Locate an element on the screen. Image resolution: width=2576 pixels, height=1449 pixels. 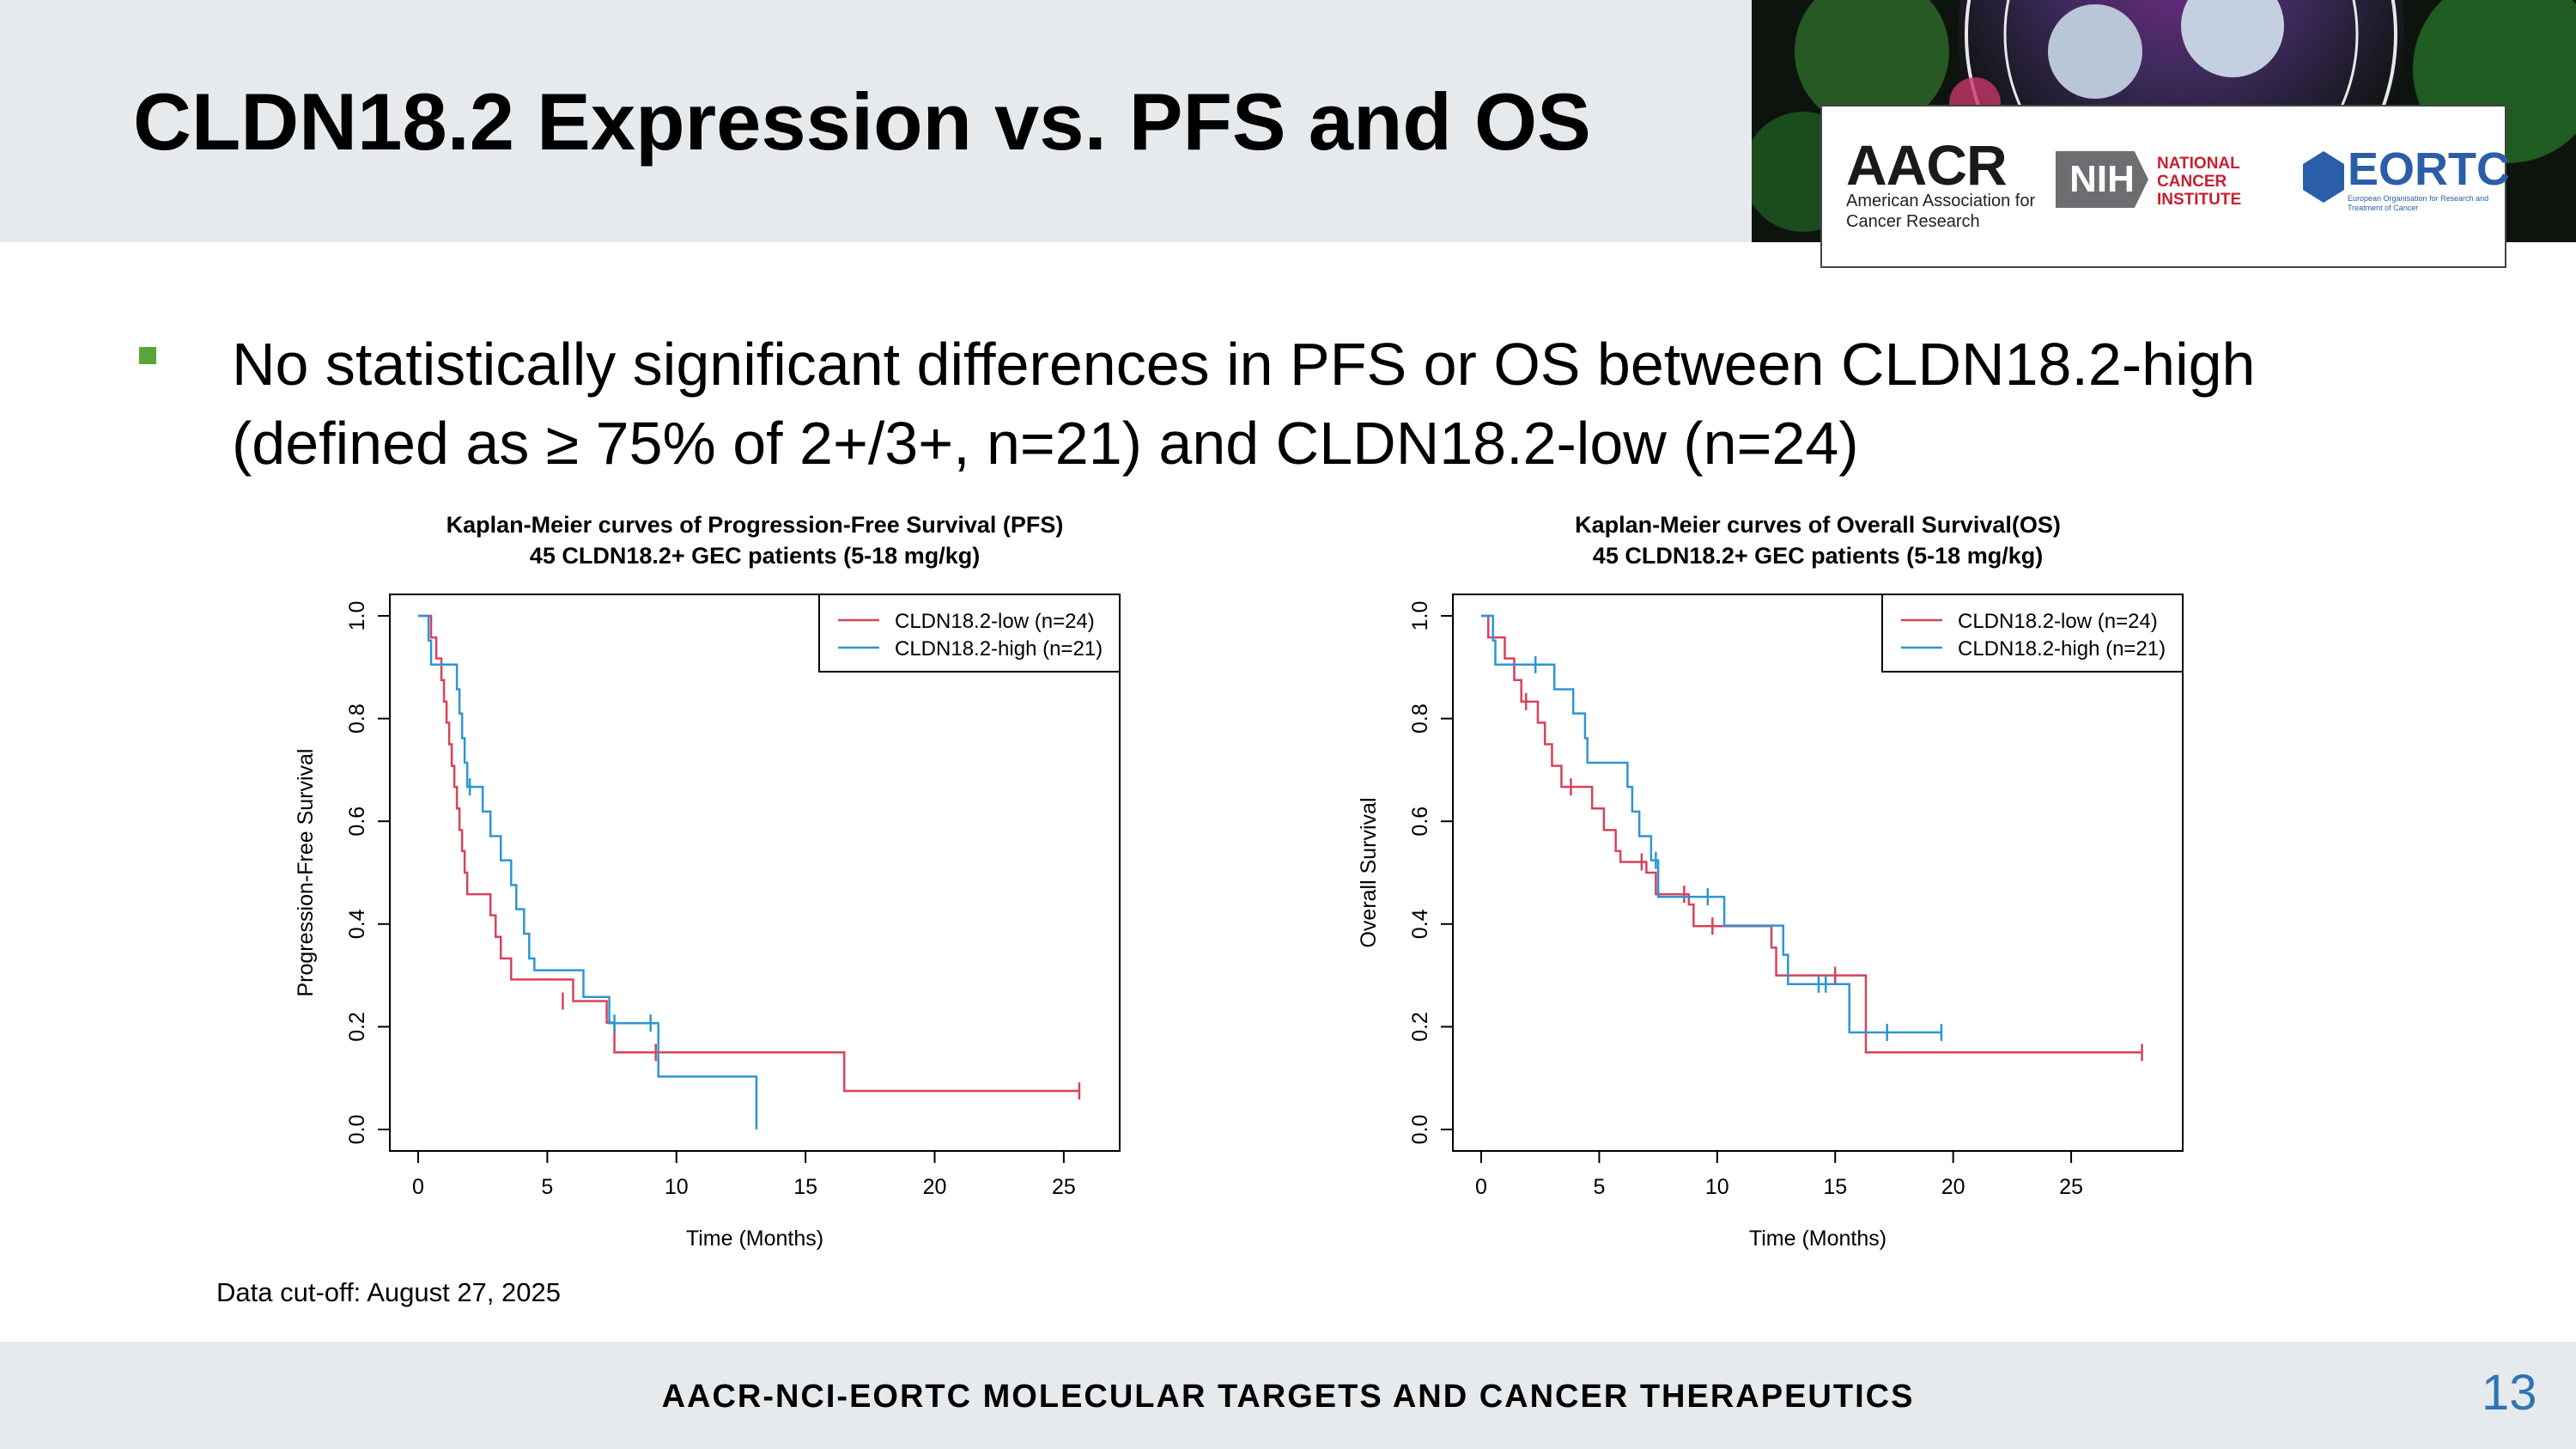
y-axis-label: Overall Survival is located at coordinates (1369, 872).